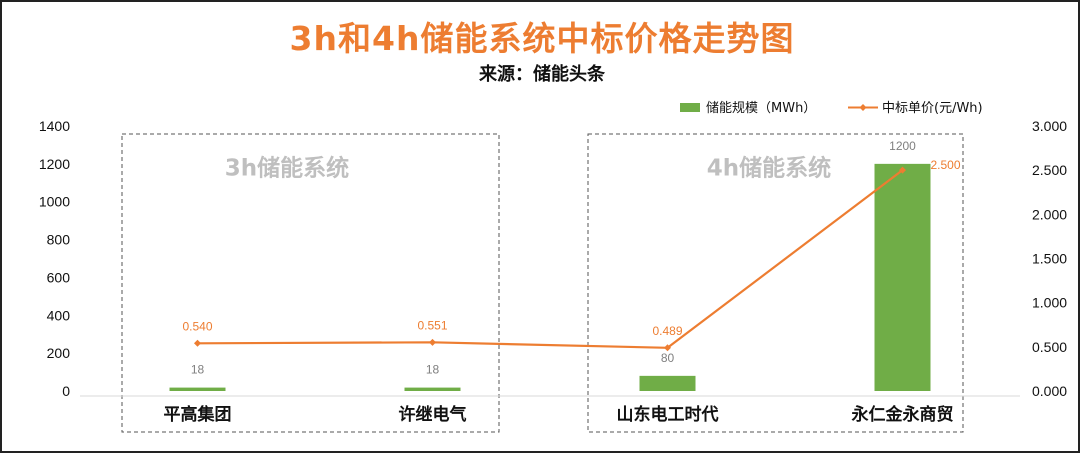  What do you see at coordinates (1049, 347) in the screenshot?
I see `right-axis-tick: 0.500` at bounding box center [1049, 347].